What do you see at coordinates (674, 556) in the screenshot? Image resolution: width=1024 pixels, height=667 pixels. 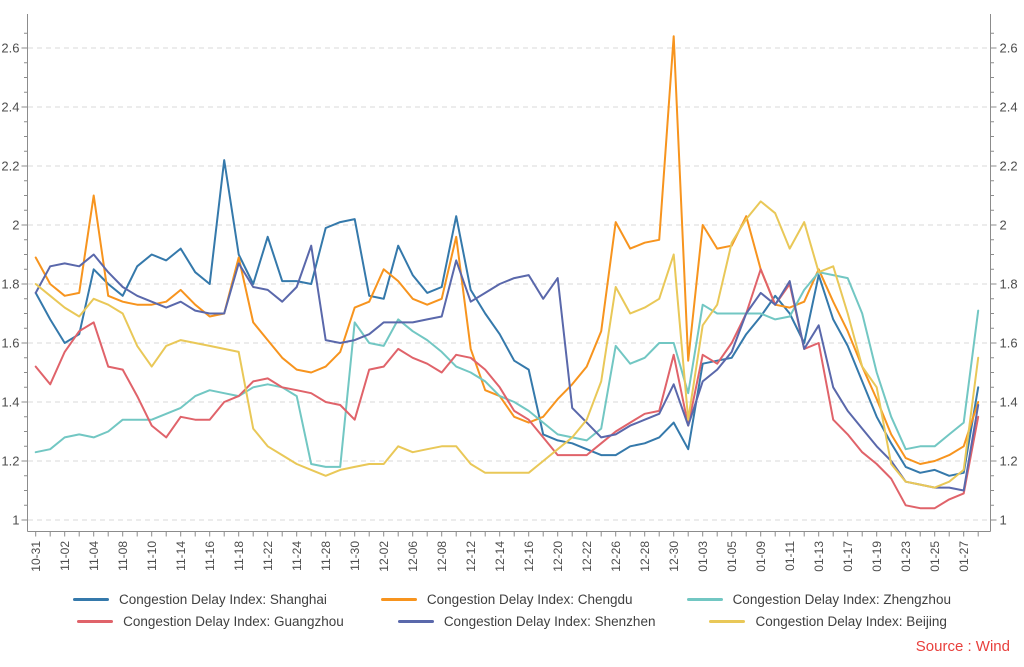 I see `xtick-label-12-30: 12-30` at bounding box center [674, 556].